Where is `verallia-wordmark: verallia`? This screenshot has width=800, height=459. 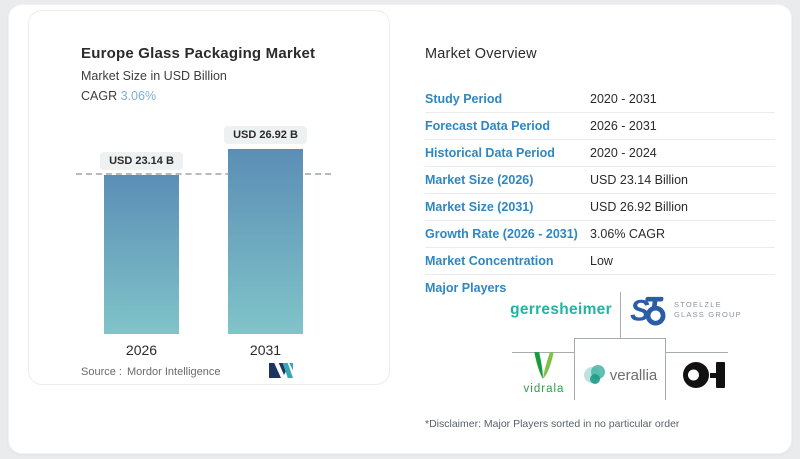
verallia-wordmark: verallia is located at coordinates (633, 375).